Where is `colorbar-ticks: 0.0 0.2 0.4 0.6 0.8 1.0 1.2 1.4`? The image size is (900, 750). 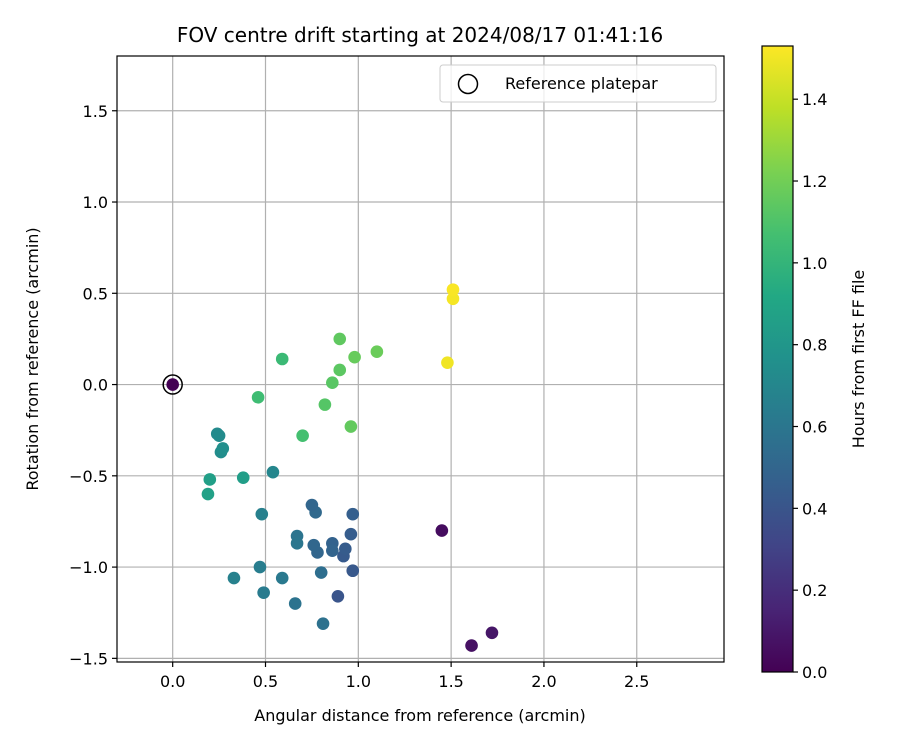
colorbar-ticks: 0.0 0.2 0.4 0.6 0.8 1.0 1.2 1.4 is located at coordinates (810, 386).